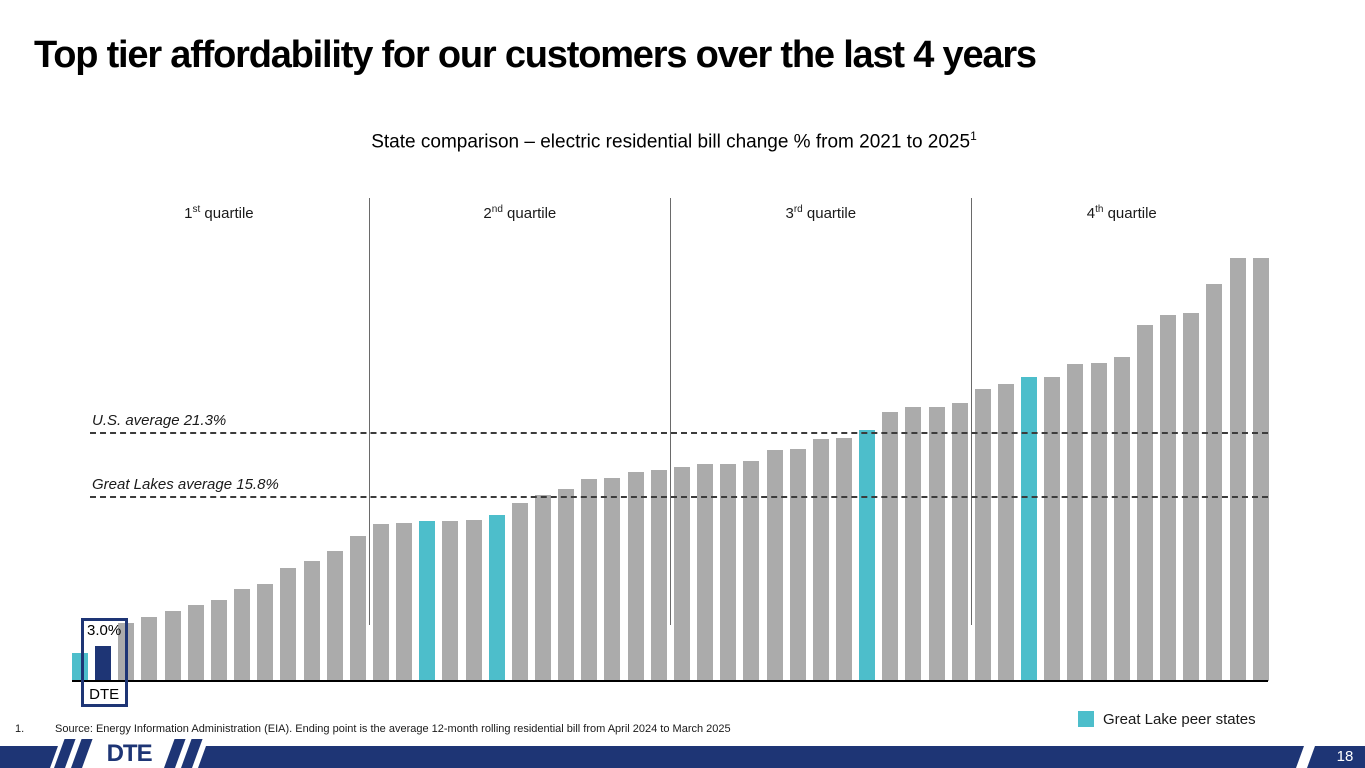  Describe the element at coordinates (1121, 213) in the screenshot. I see `quartile-label-4: 4th quartile` at that location.